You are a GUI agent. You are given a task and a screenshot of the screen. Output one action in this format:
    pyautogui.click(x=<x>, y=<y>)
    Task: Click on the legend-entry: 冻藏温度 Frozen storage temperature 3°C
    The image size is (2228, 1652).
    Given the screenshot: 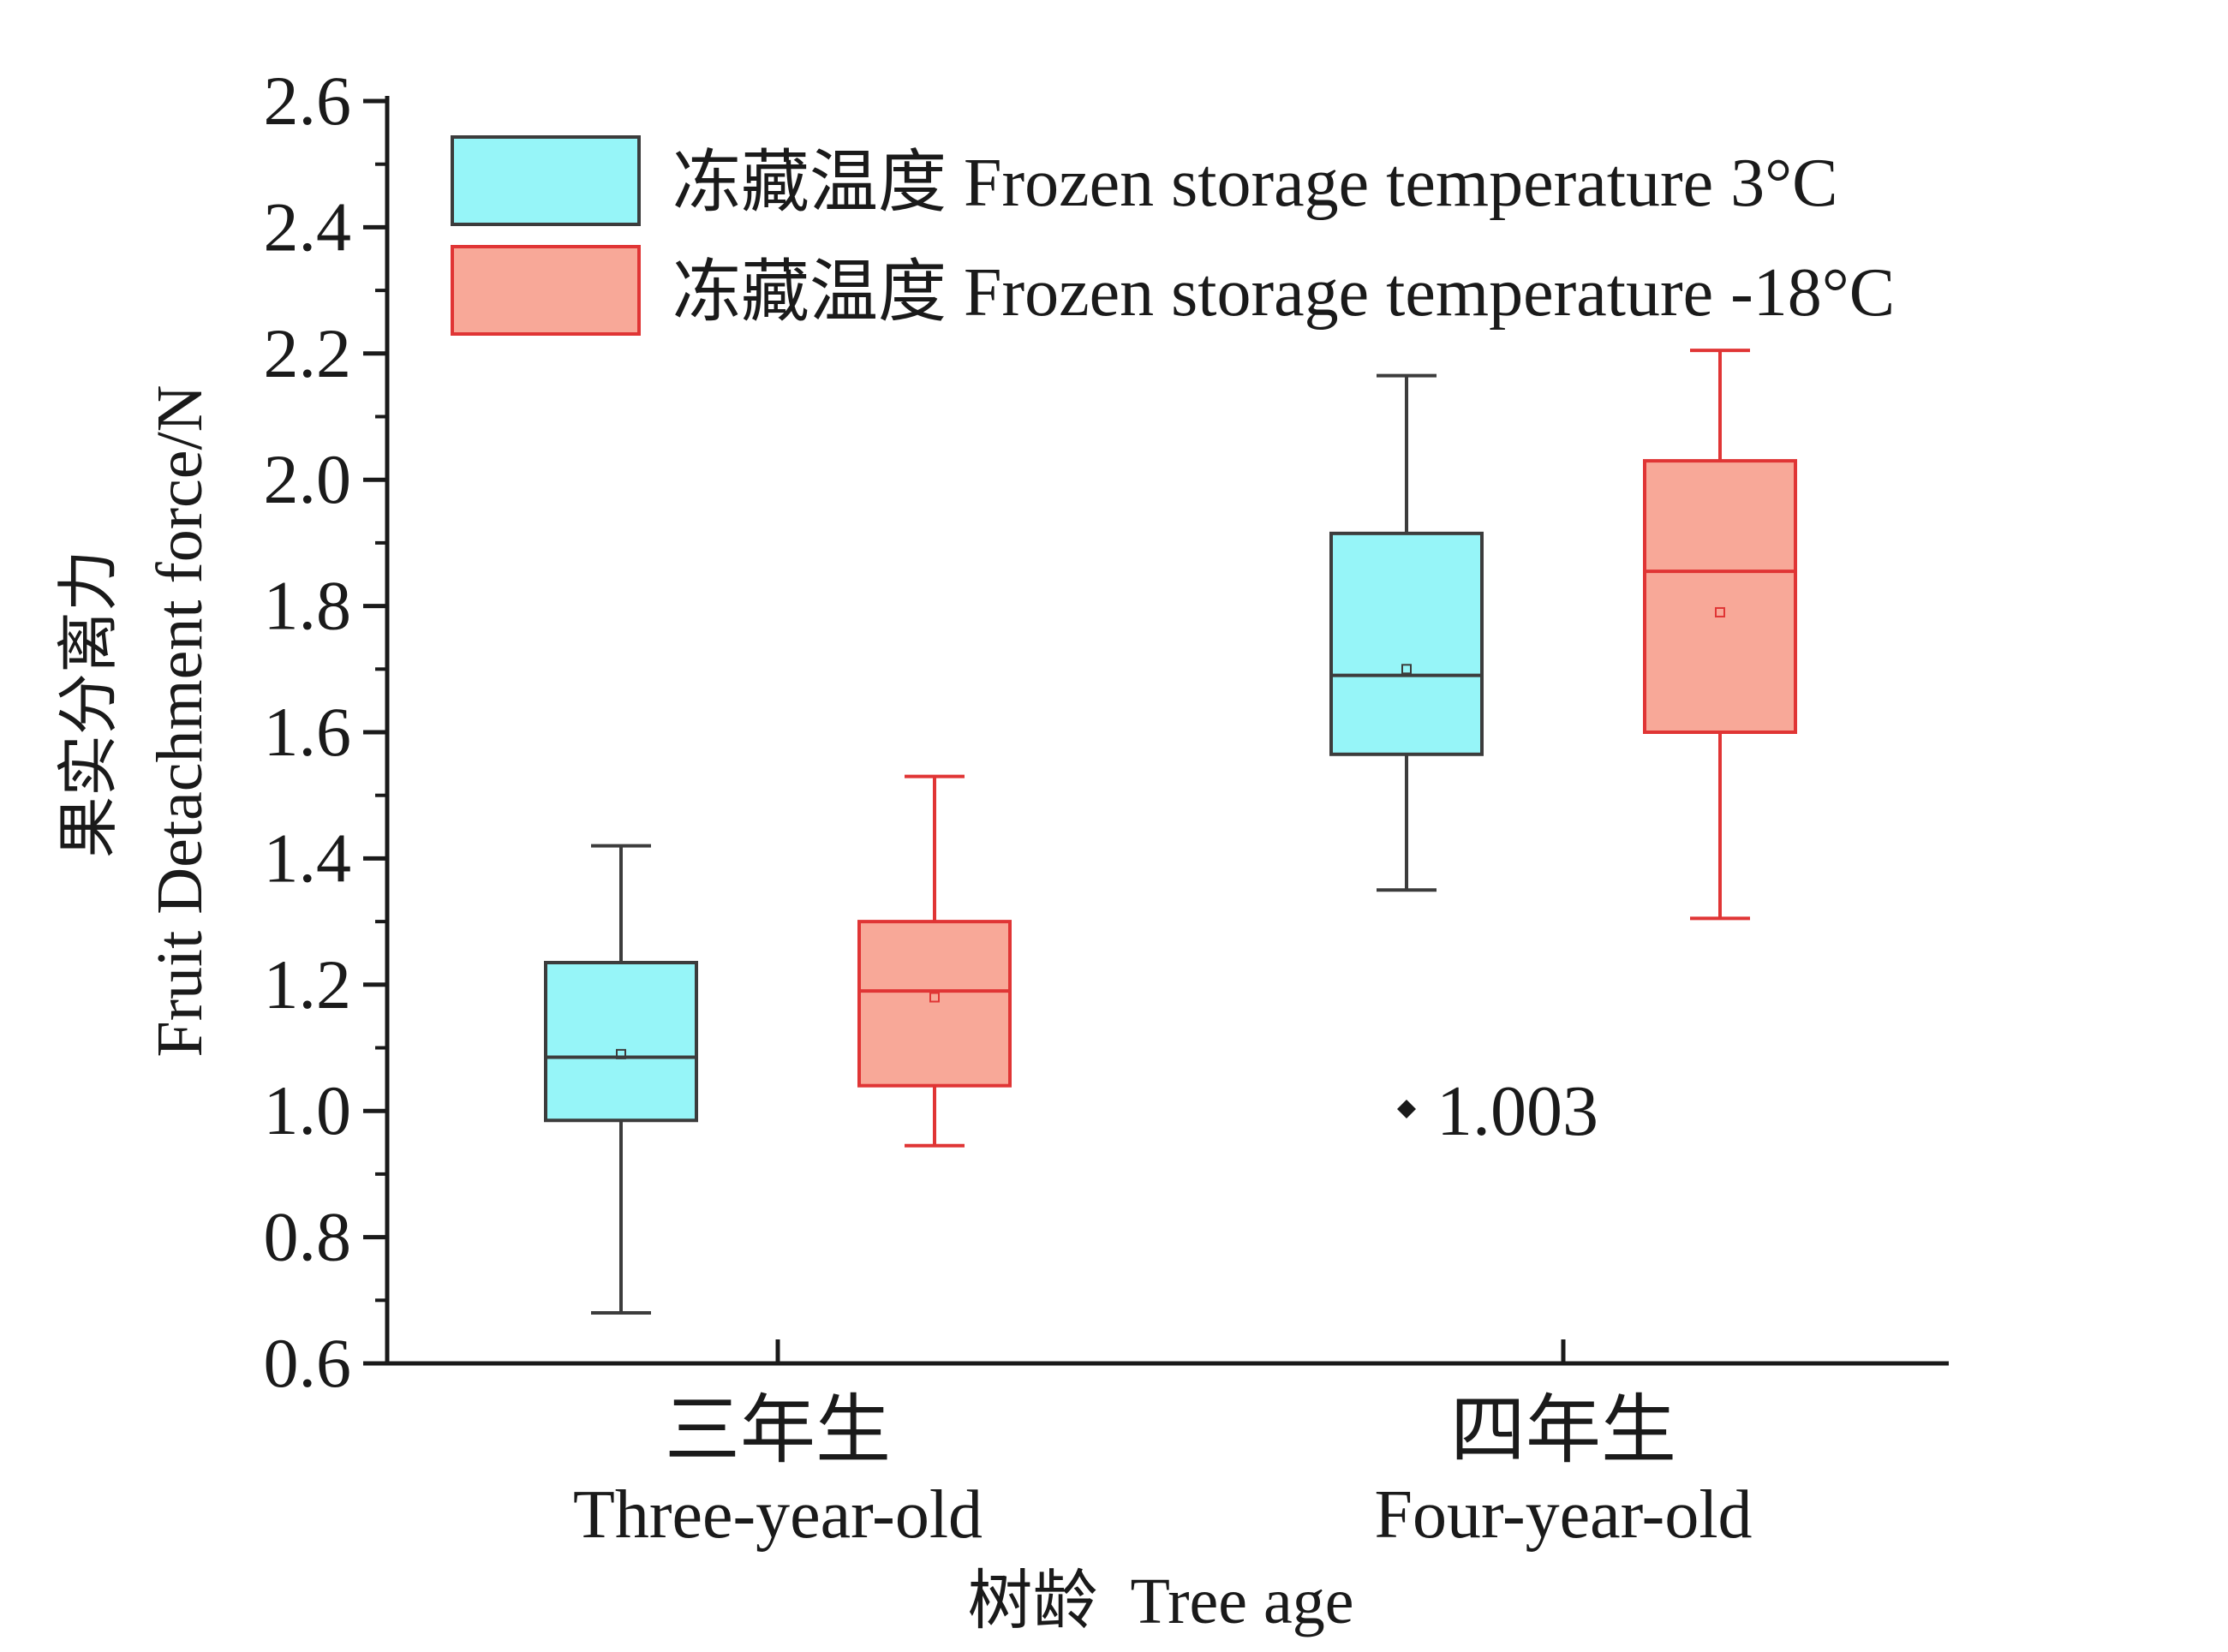 What is the action you would take?
    pyautogui.click(x=1255, y=183)
    